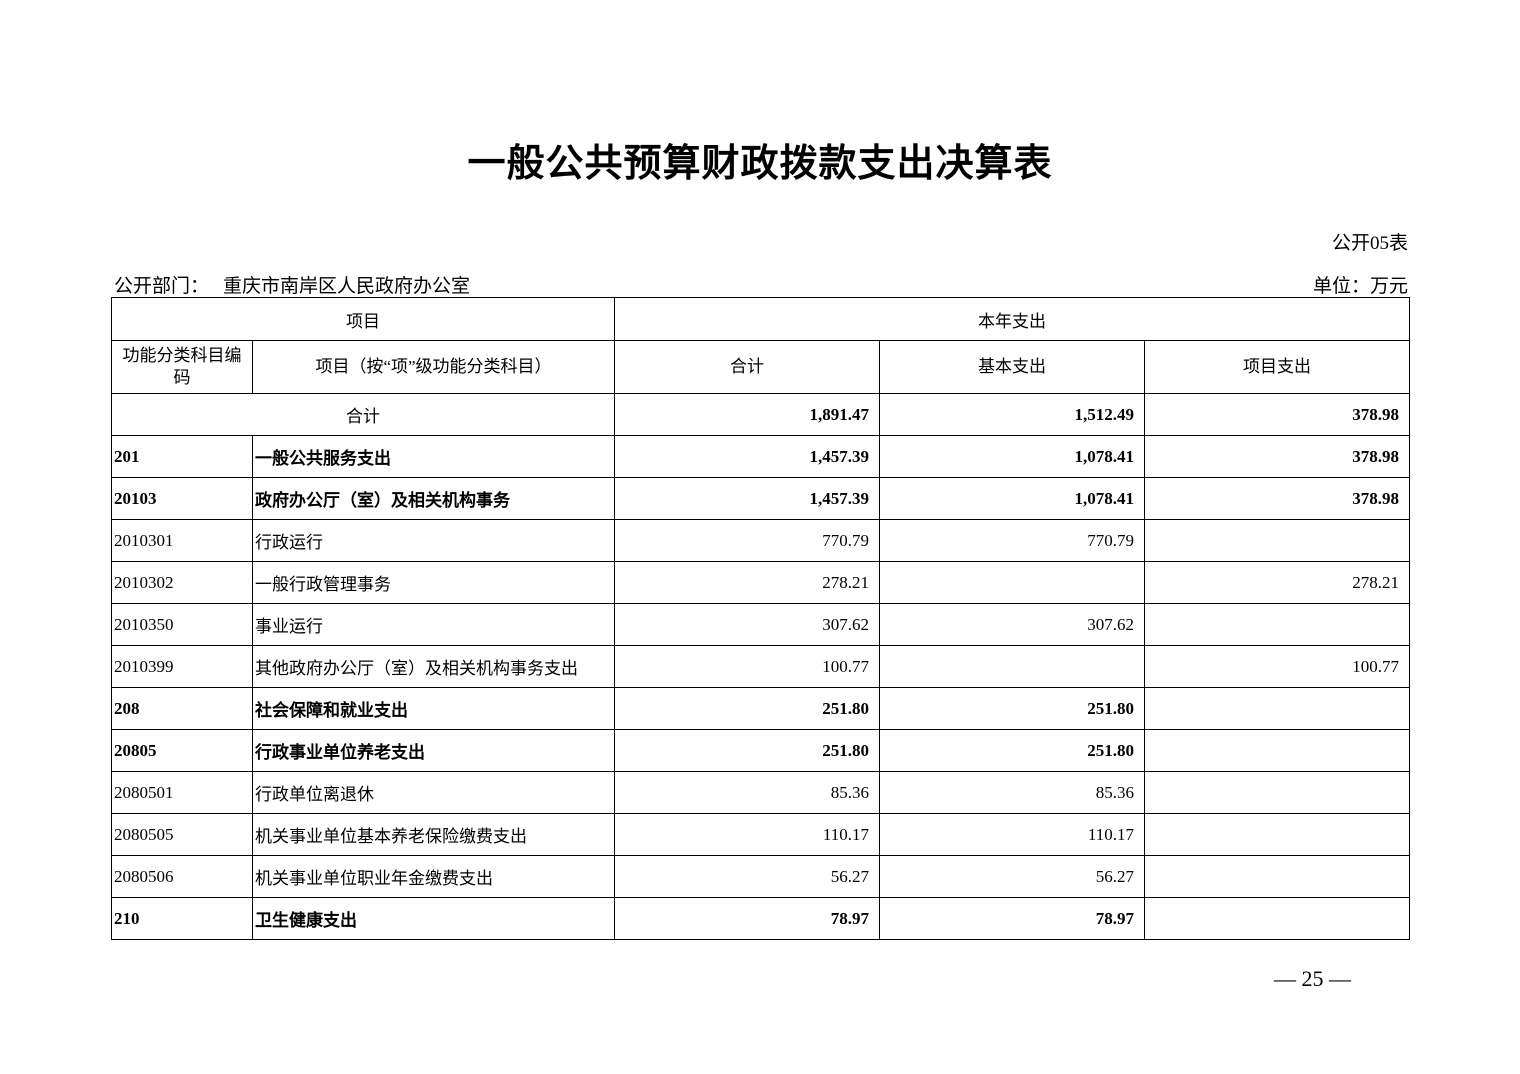  I want to click on cell-name: 一般公共服务支出, so click(433, 456).